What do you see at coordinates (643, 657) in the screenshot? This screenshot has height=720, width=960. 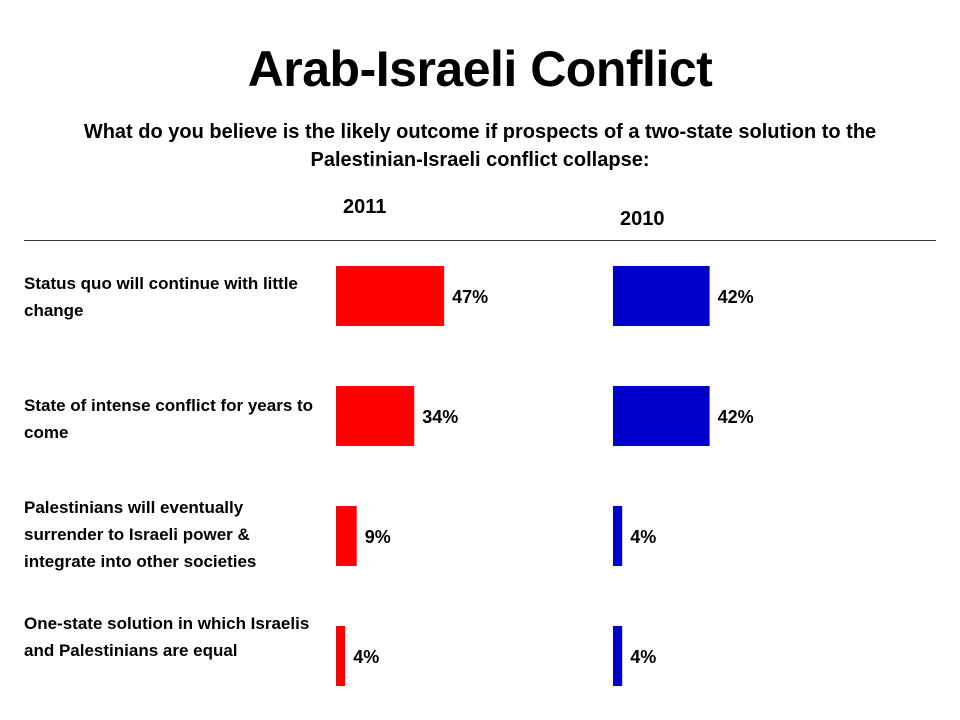 I see `data-label-2010-one-state: 4%` at bounding box center [643, 657].